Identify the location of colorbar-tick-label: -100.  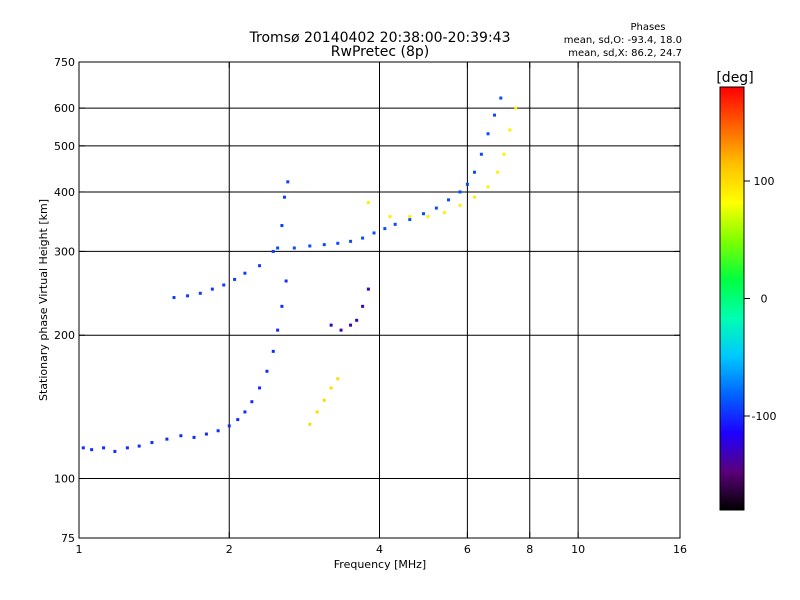
(764, 416).